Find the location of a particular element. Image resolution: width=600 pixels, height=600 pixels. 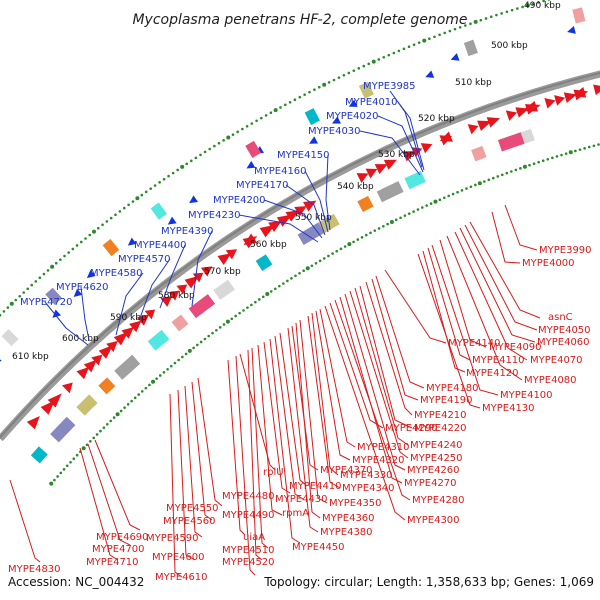

gene-label: MYPE4380 is located at coordinates (346, 532).